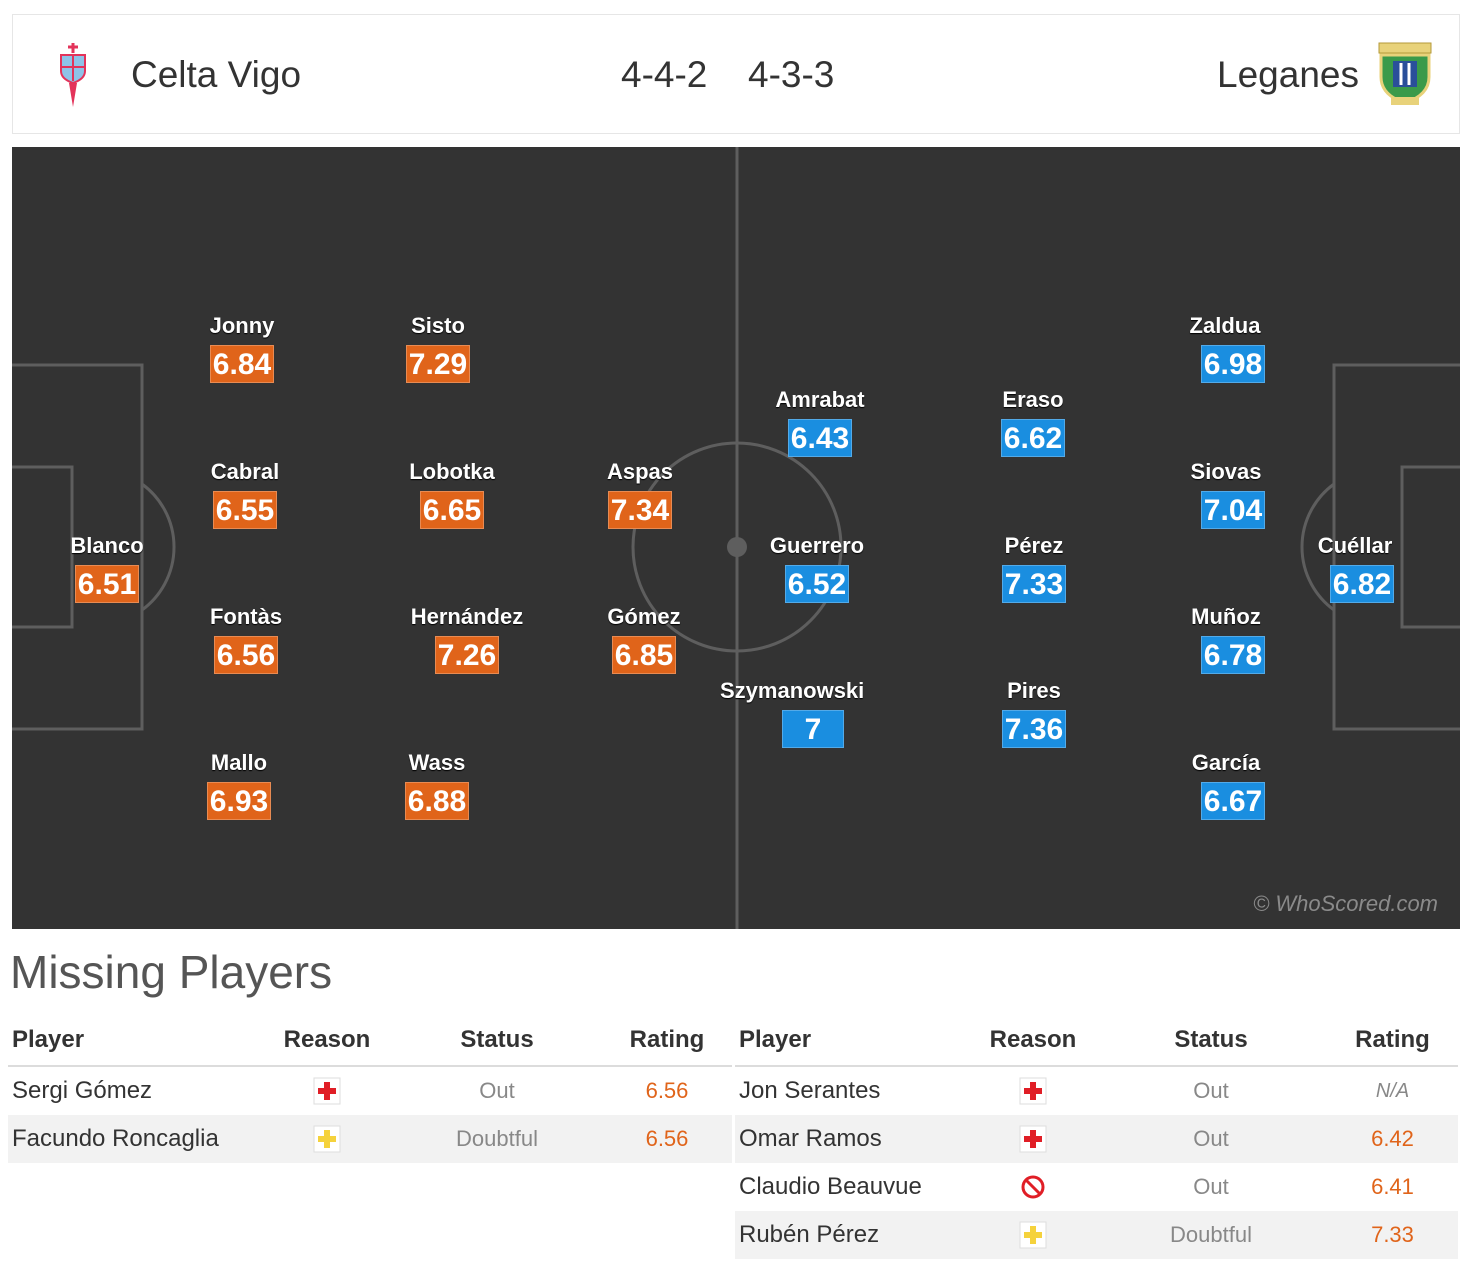 The height and width of the screenshot is (1269, 1460). I want to click on home-player: Lobotka 6.65, so click(452, 494).